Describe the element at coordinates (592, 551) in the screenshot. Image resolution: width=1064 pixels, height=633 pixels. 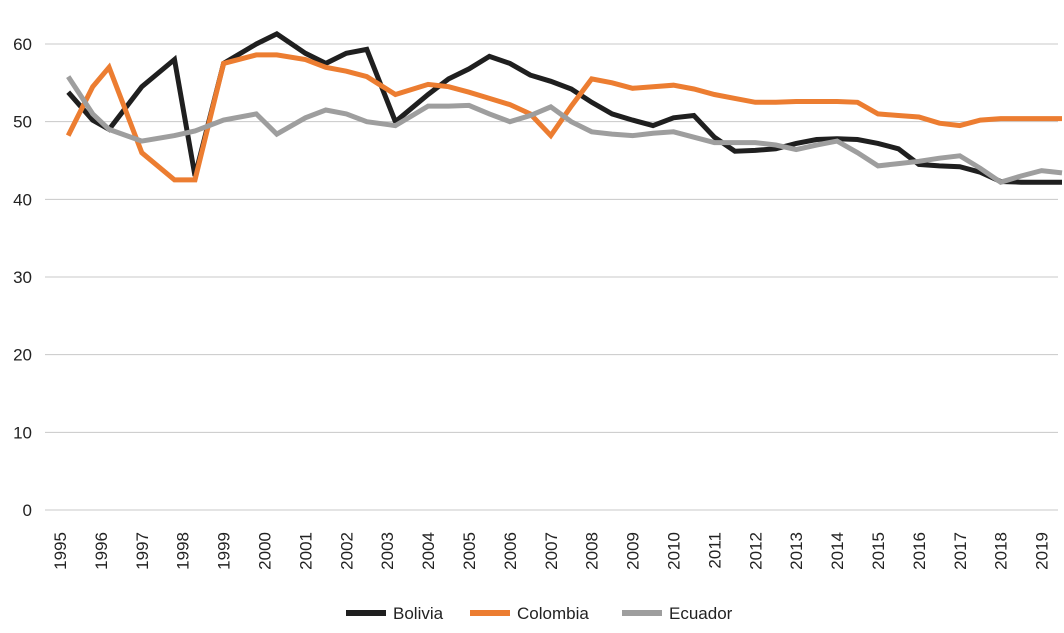
I see `x-tick-label: 2008` at that location.